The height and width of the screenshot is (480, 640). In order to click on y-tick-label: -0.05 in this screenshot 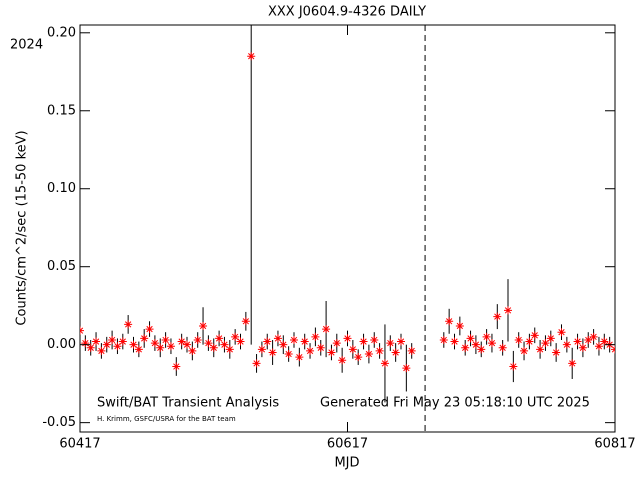, I will do `click(59, 422)`.